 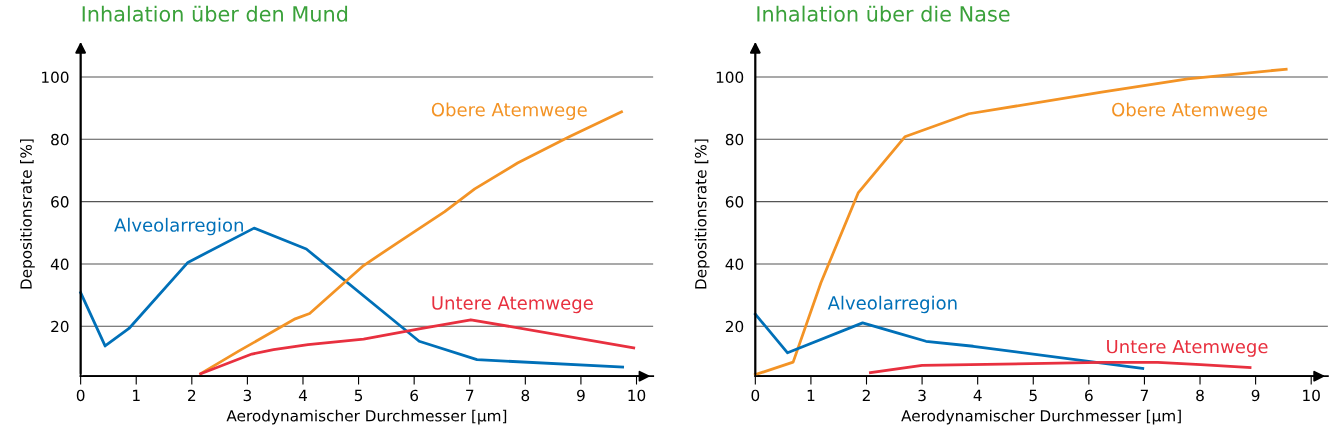 What do you see at coordinates (883, 13) in the screenshot?
I see `chart-title: Inhalation über die Nase` at bounding box center [883, 13].